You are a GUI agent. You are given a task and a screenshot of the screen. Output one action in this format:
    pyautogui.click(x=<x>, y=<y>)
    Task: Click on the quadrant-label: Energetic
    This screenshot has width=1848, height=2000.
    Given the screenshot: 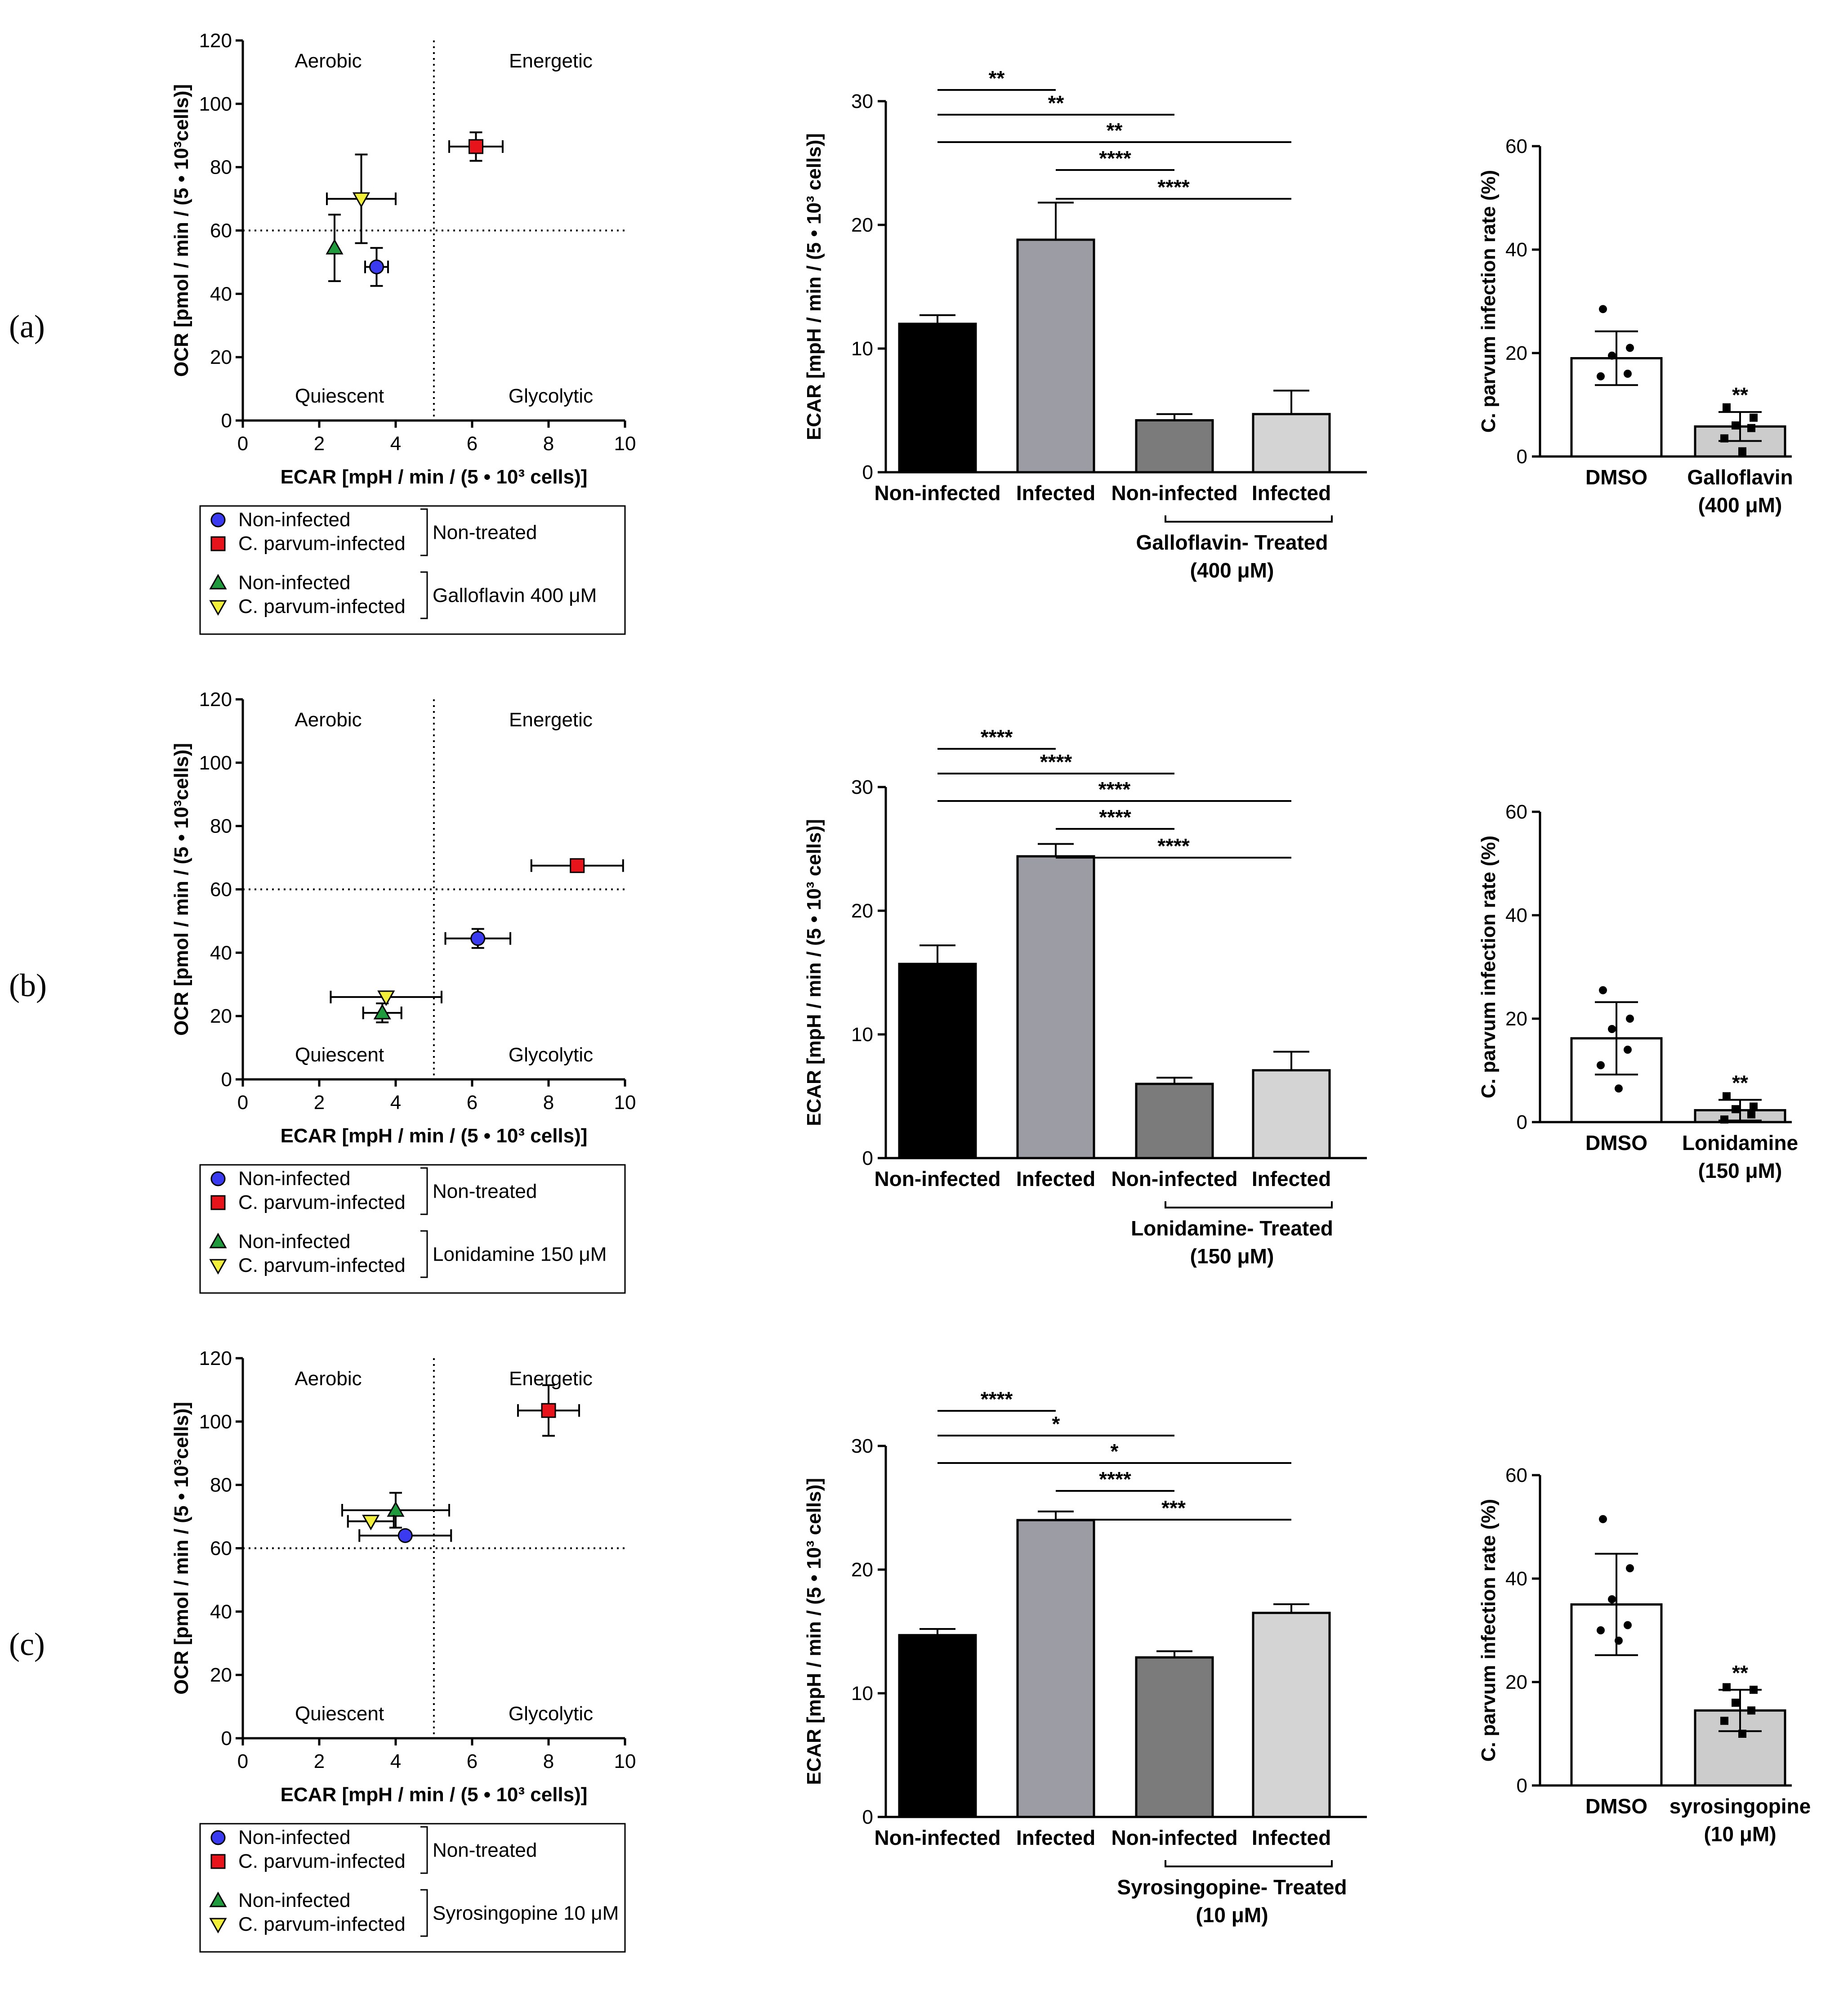 What is the action you would take?
    pyautogui.click(x=551, y=61)
    